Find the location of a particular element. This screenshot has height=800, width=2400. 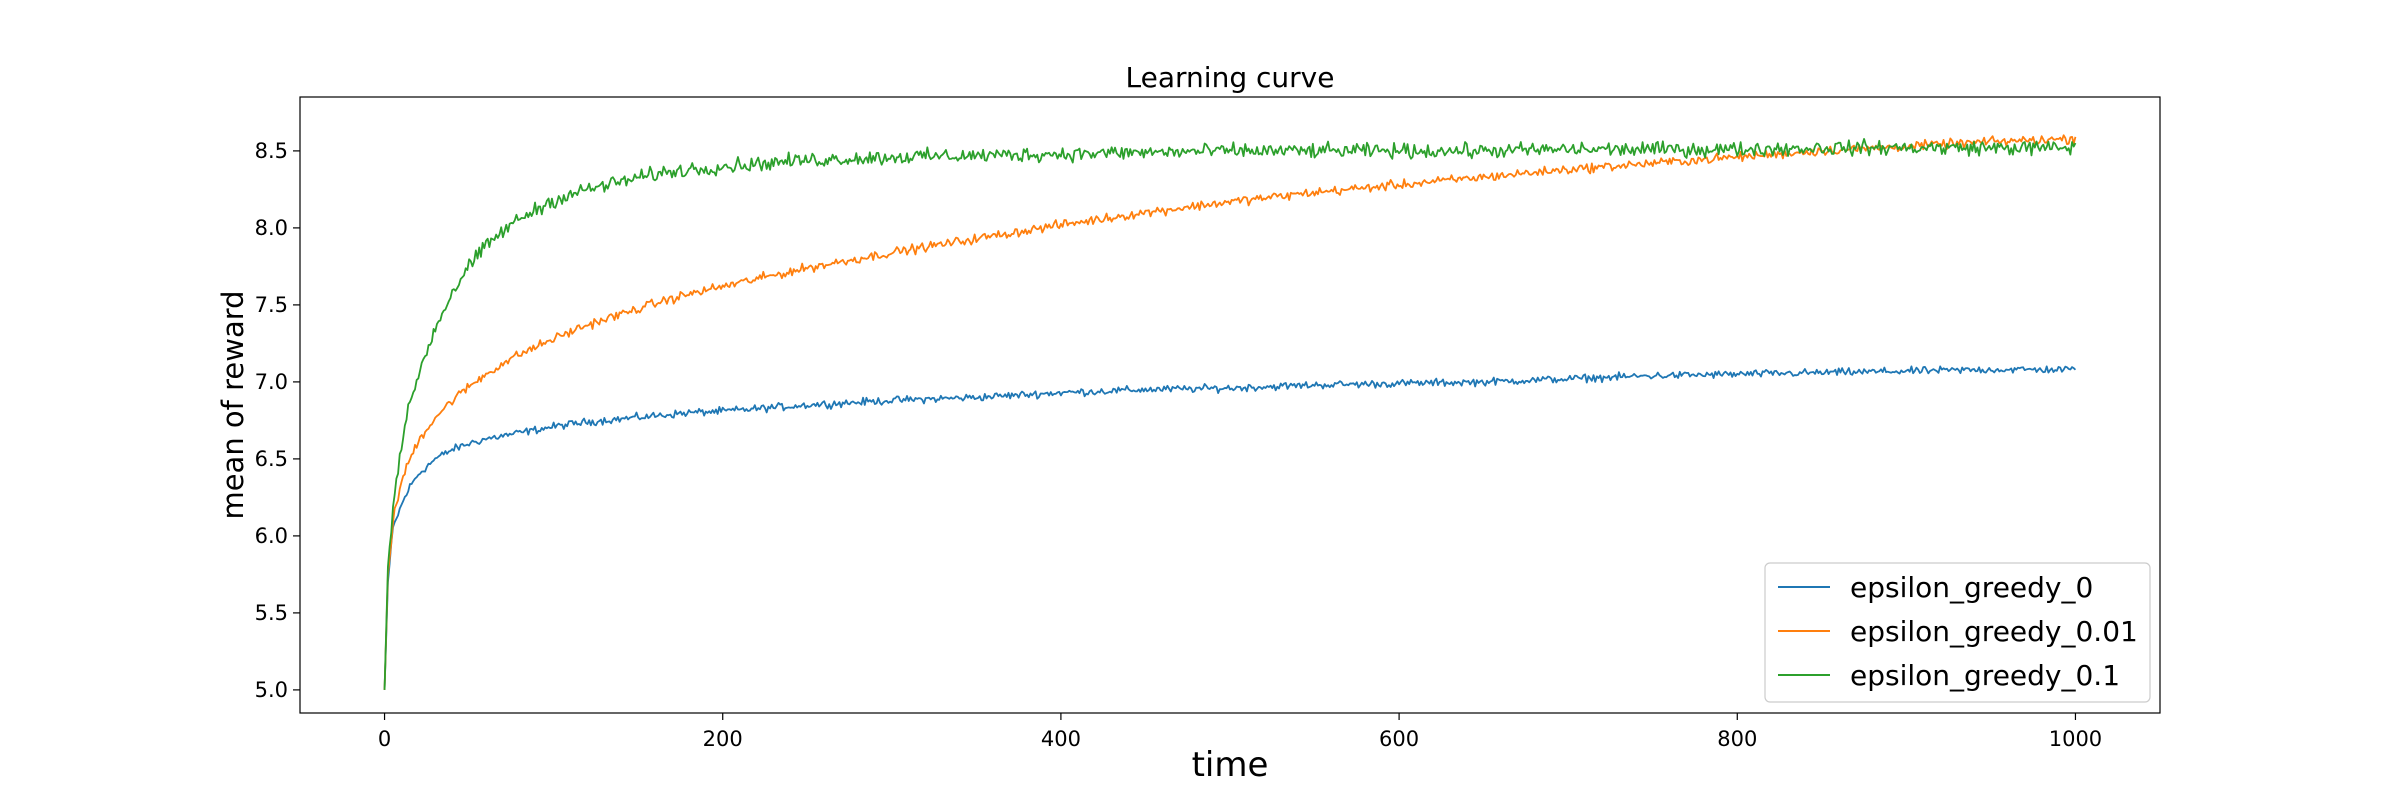

y-tick-label: 5.0 is located at coordinates (271, 690).